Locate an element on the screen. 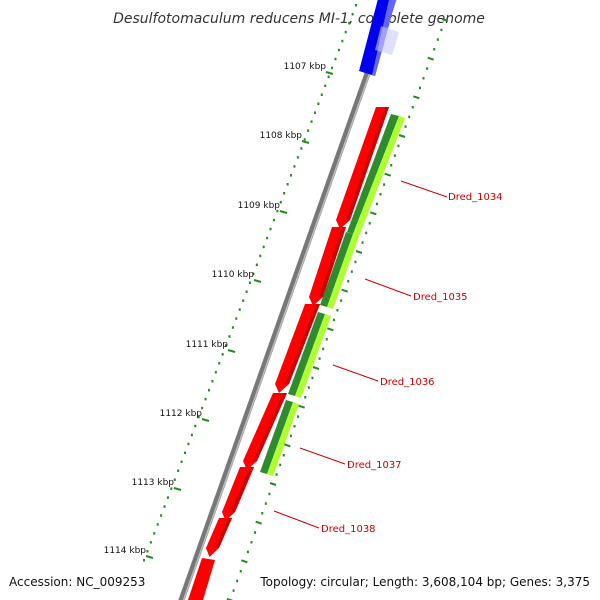  similarity-track is located at coordinates (332, 295).